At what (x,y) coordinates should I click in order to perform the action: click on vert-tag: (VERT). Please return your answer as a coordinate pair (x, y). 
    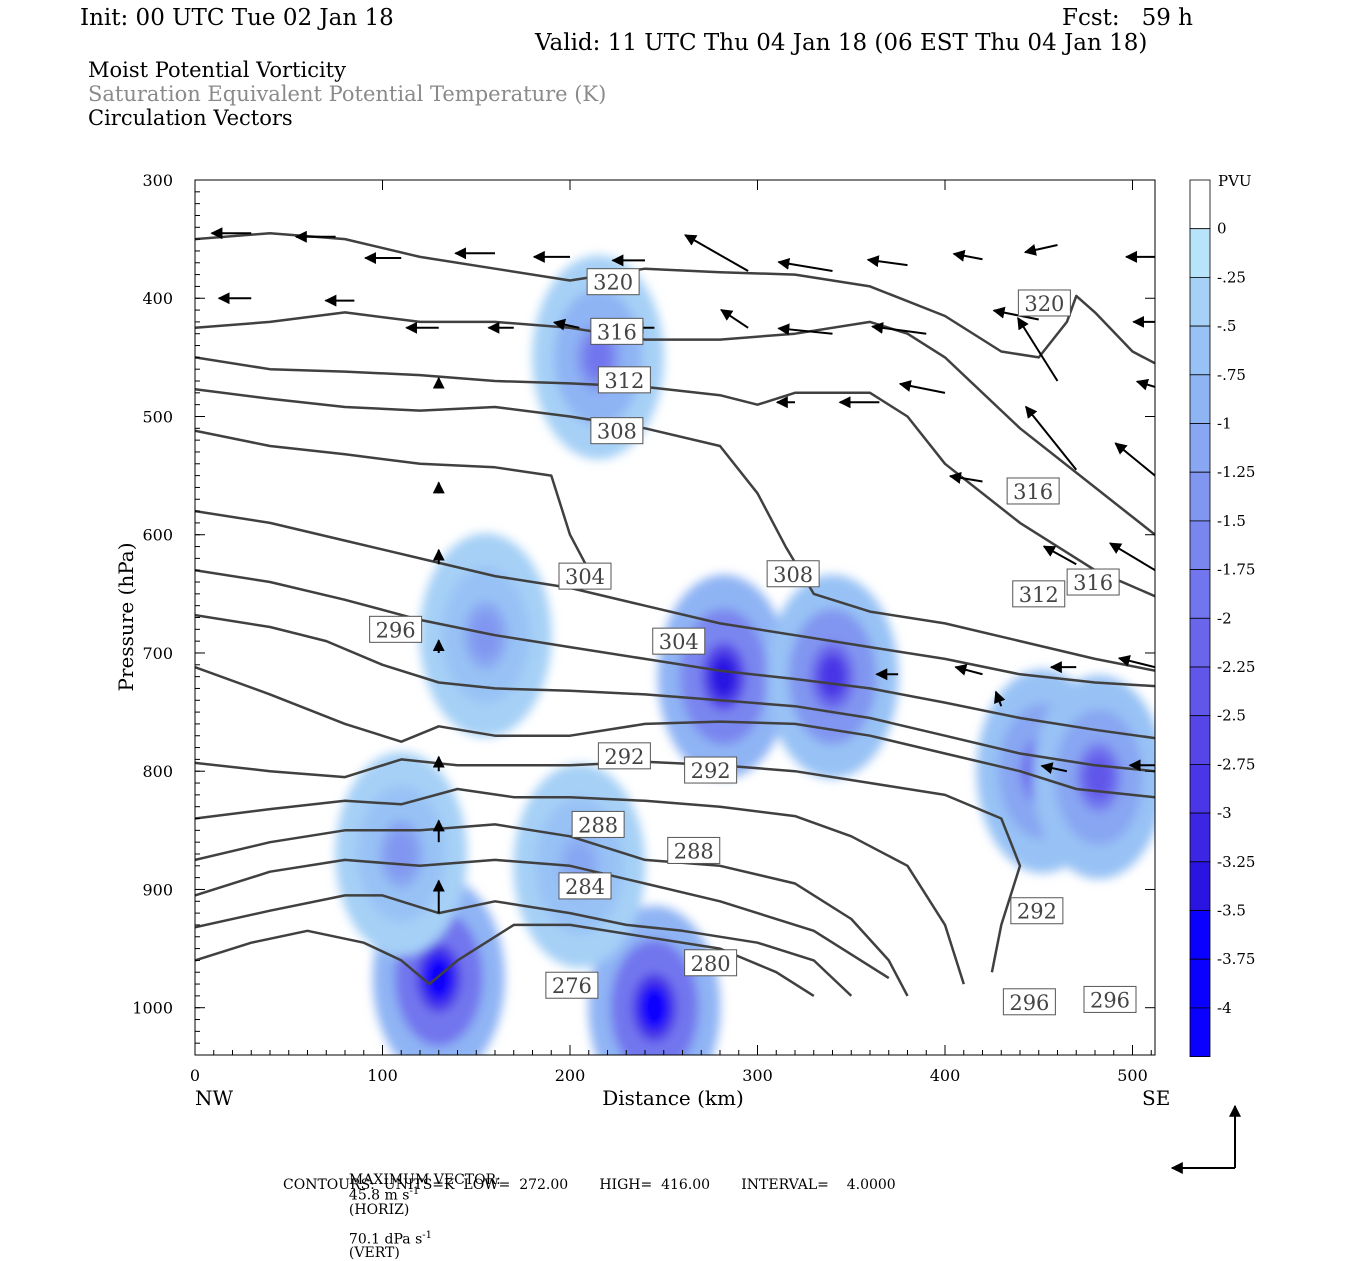
    Looking at the image, I should click on (374, 1253).